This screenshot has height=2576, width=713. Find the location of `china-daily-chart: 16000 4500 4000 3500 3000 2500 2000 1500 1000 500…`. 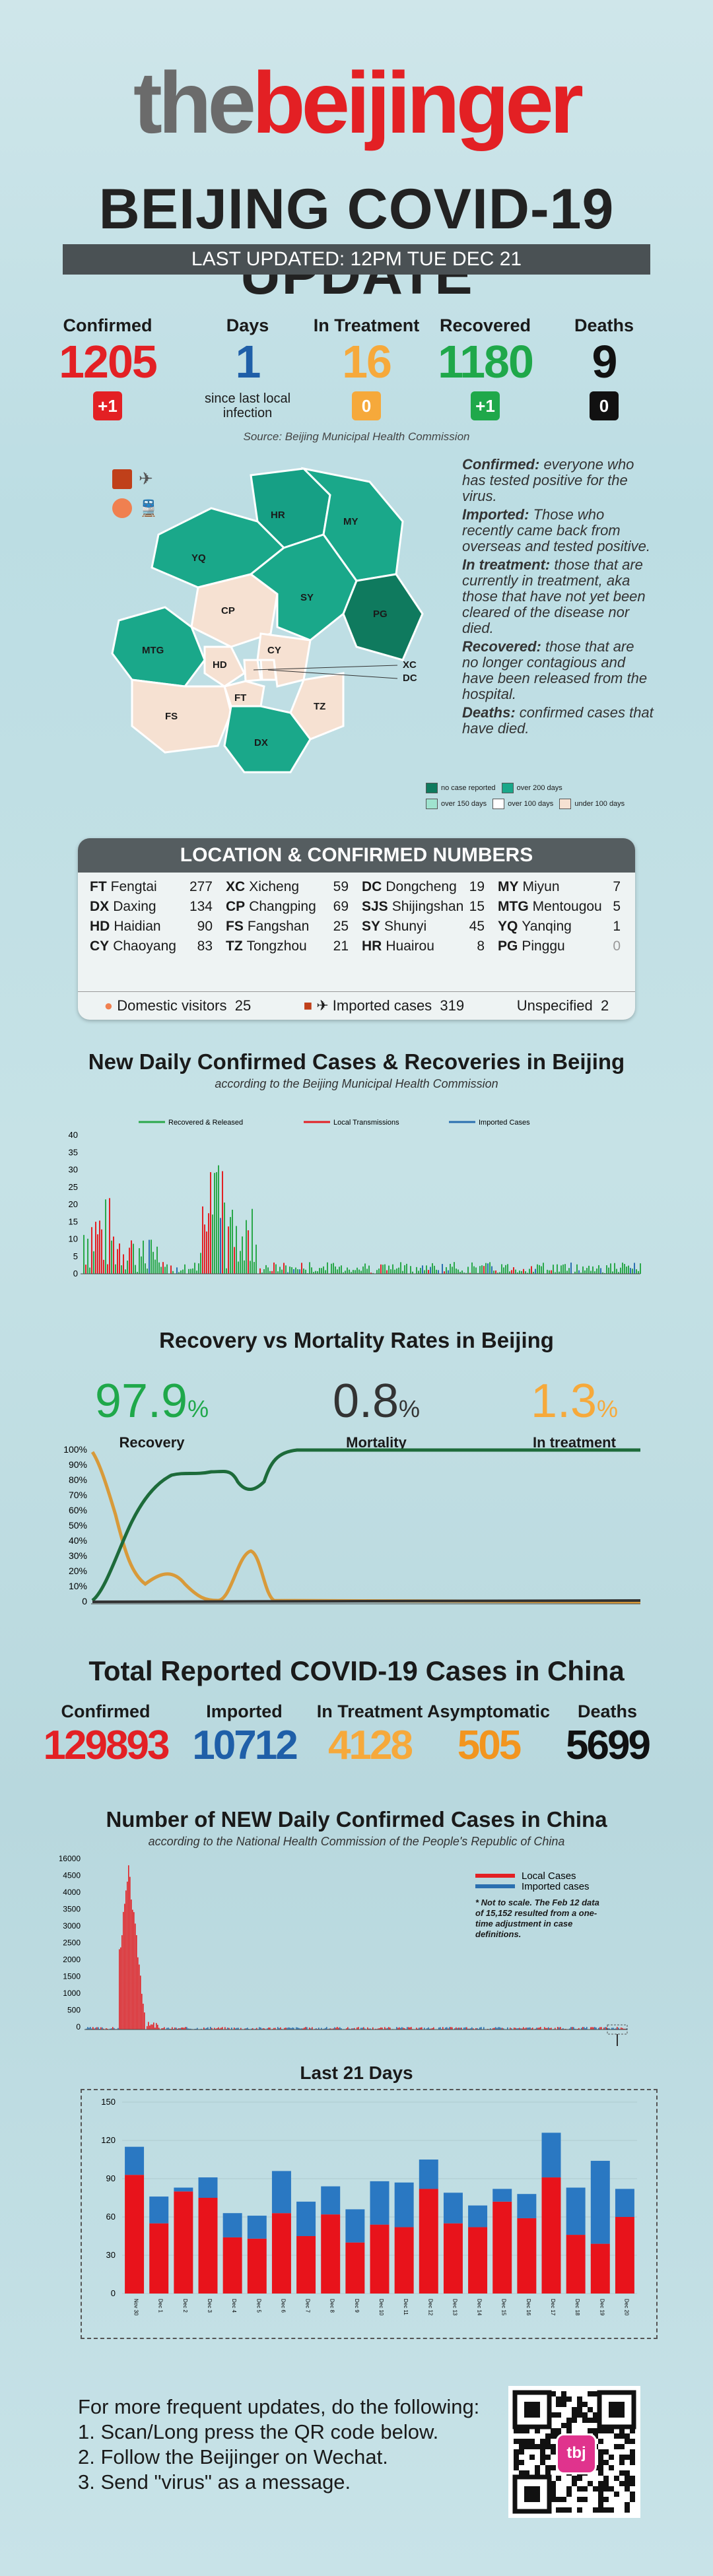

china-daily-chart: 16000 4500 4000 3500 3000 2500 2000 1500 1000 500… is located at coordinates (343, 1950).